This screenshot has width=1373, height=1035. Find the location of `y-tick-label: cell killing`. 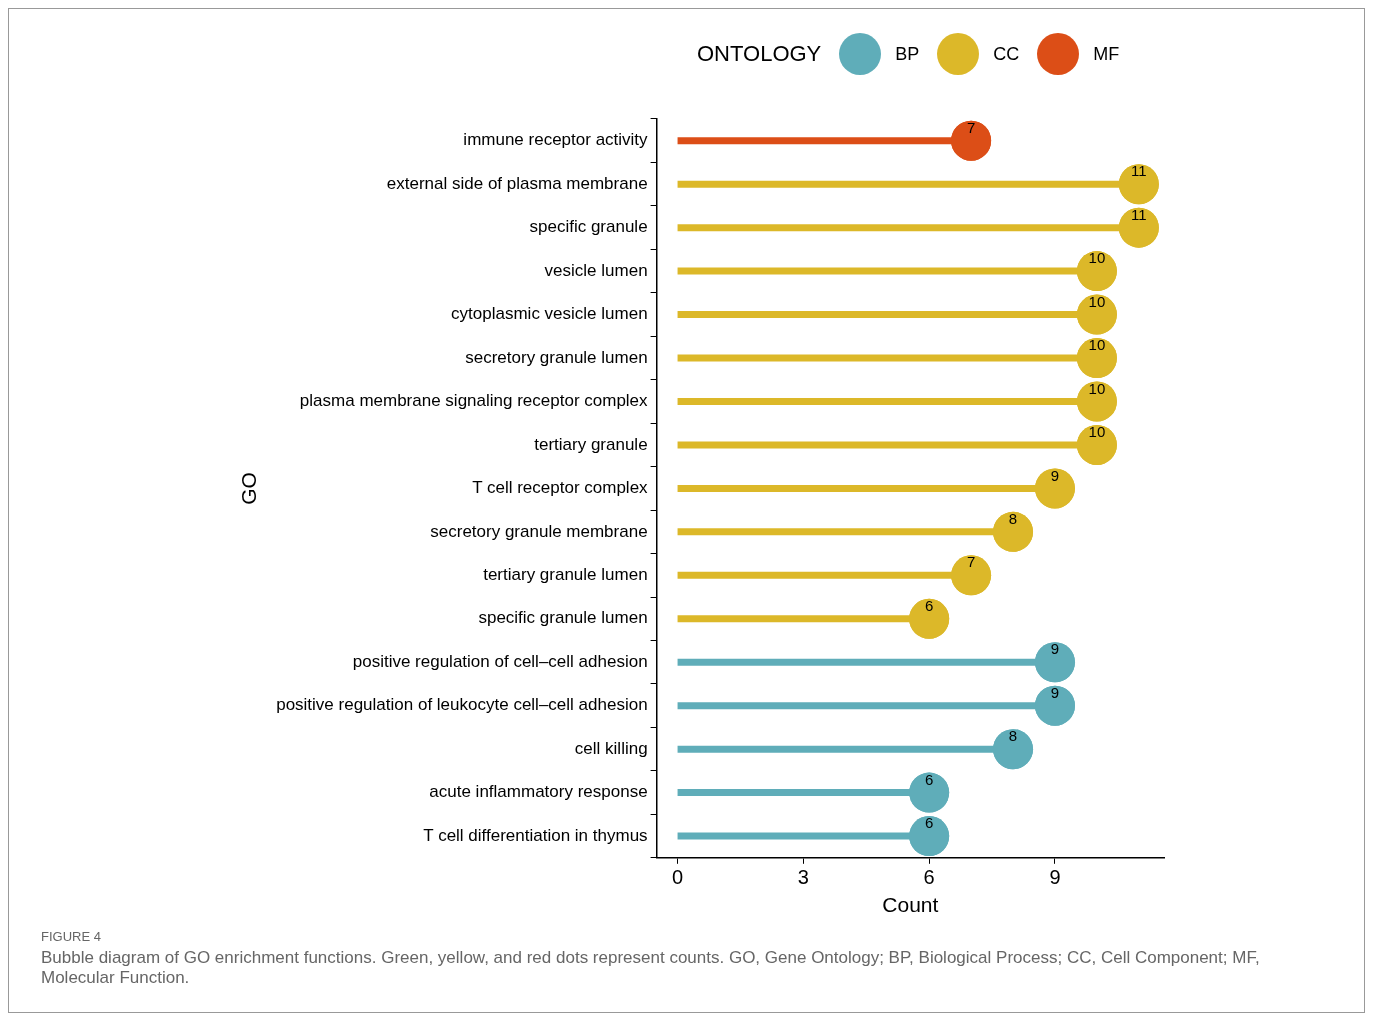

y-tick-label: cell killing is located at coordinates (611, 748).